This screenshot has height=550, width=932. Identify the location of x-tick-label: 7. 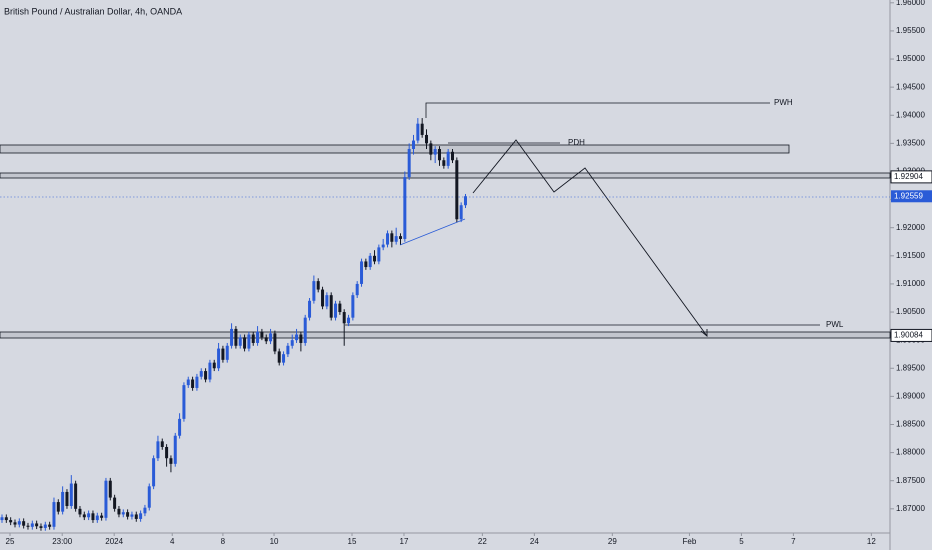
(793, 541).